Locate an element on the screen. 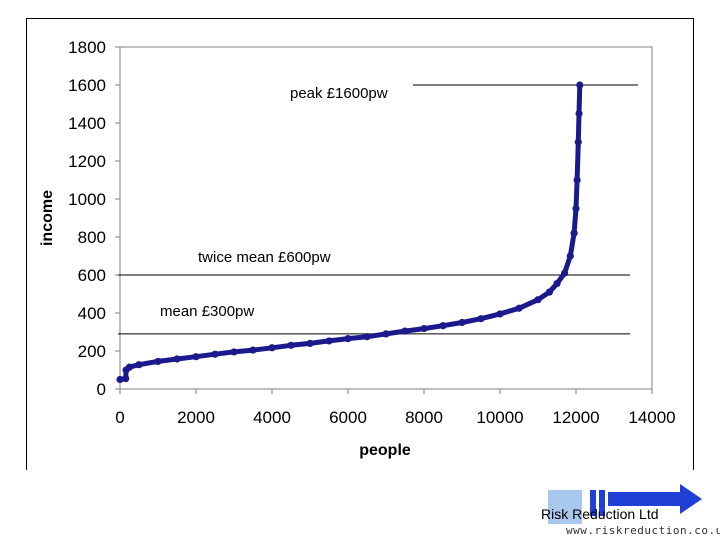 Image resolution: width=720 pixels, height=543 pixels. x-tick-label: 6000 is located at coordinates (348, 417).